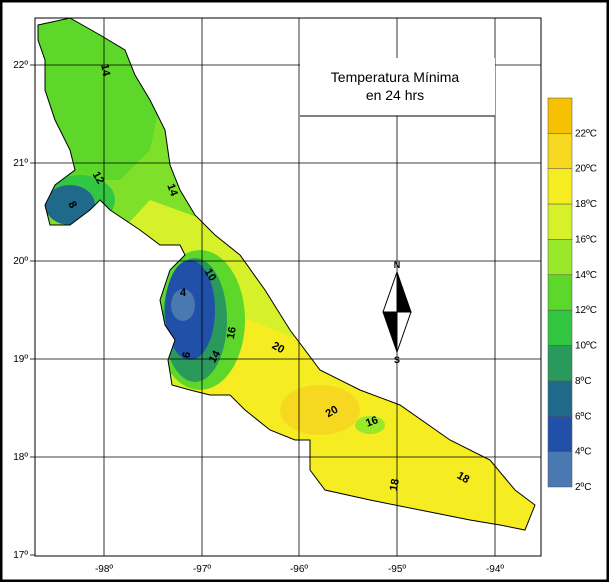  Describe the element at coordinates (20, 555) in the screenshot. I see `latitude-label: 17º` at that location.